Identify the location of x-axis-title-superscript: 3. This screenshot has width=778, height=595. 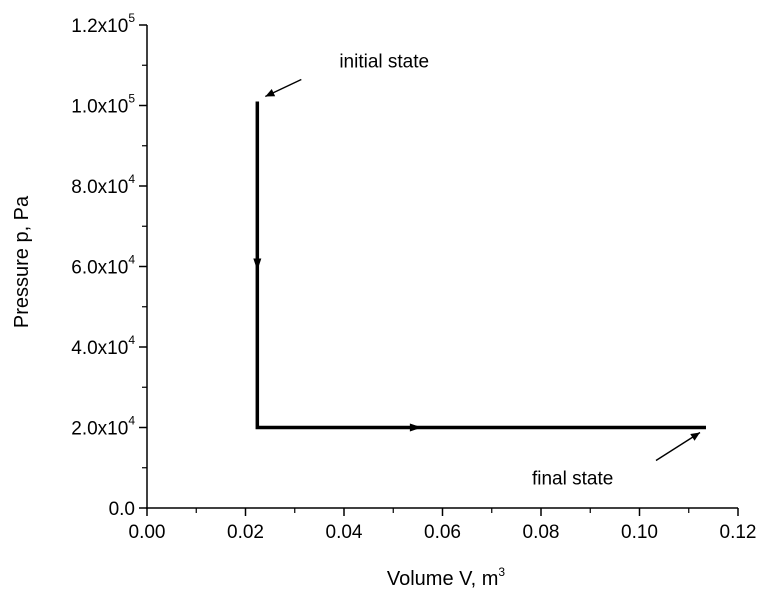
(501, 572).